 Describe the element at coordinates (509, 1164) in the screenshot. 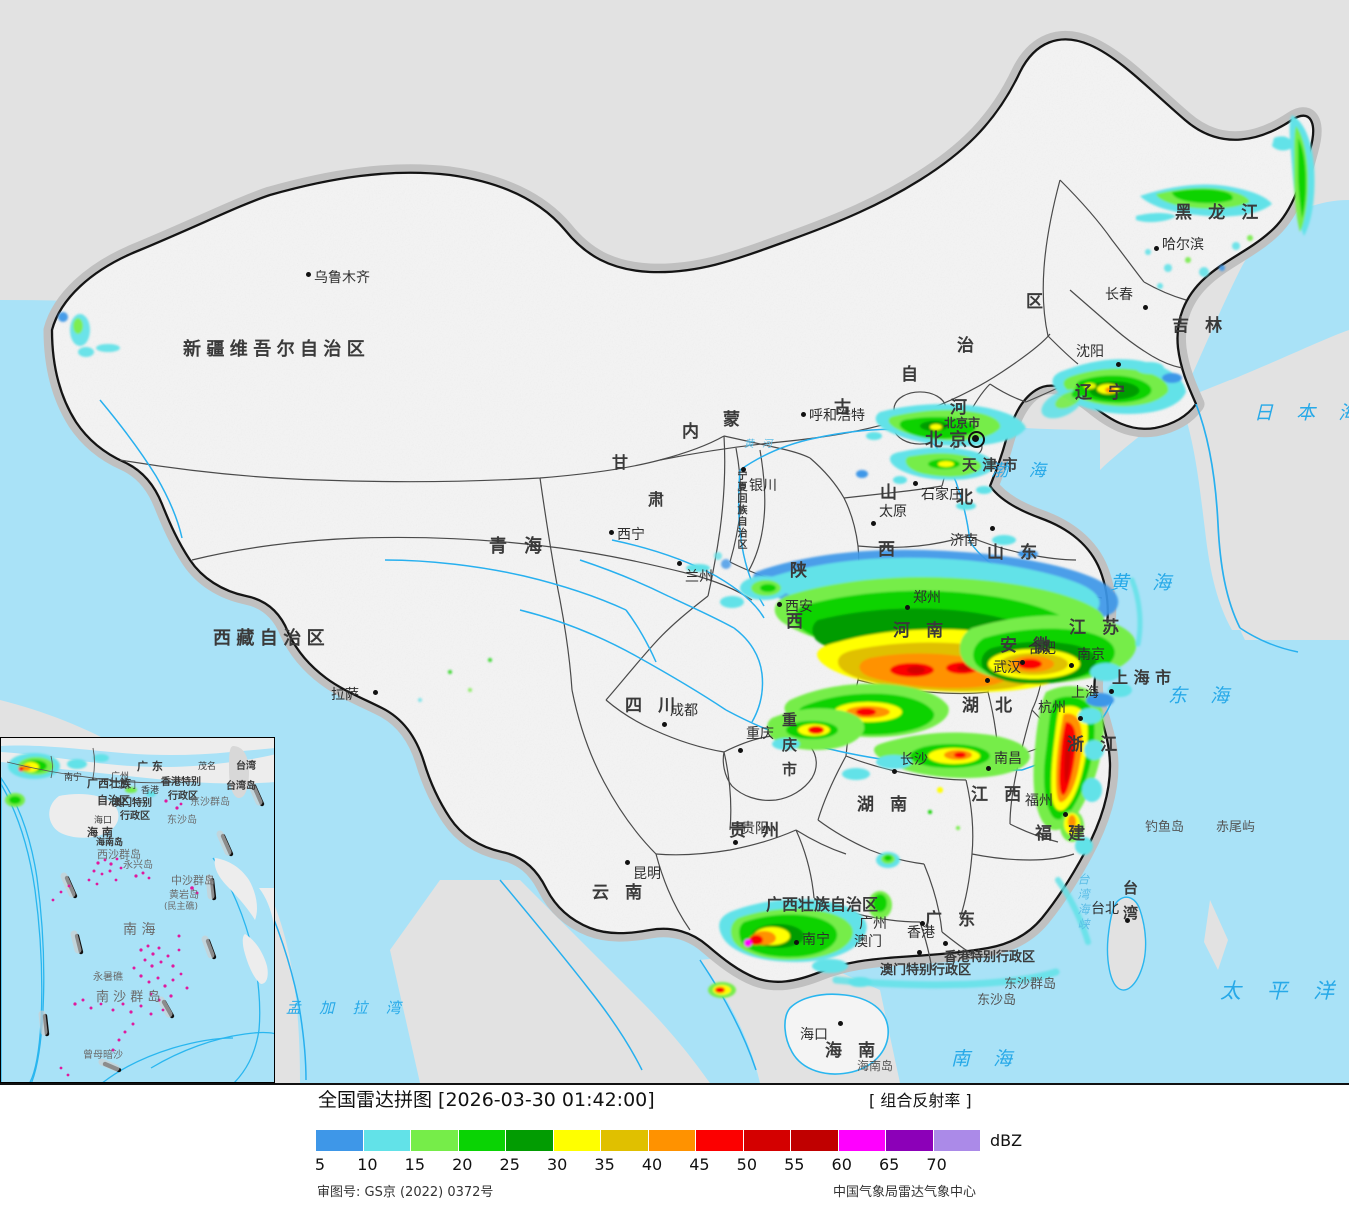

I see `dbz-tick-25: 25` at that location.